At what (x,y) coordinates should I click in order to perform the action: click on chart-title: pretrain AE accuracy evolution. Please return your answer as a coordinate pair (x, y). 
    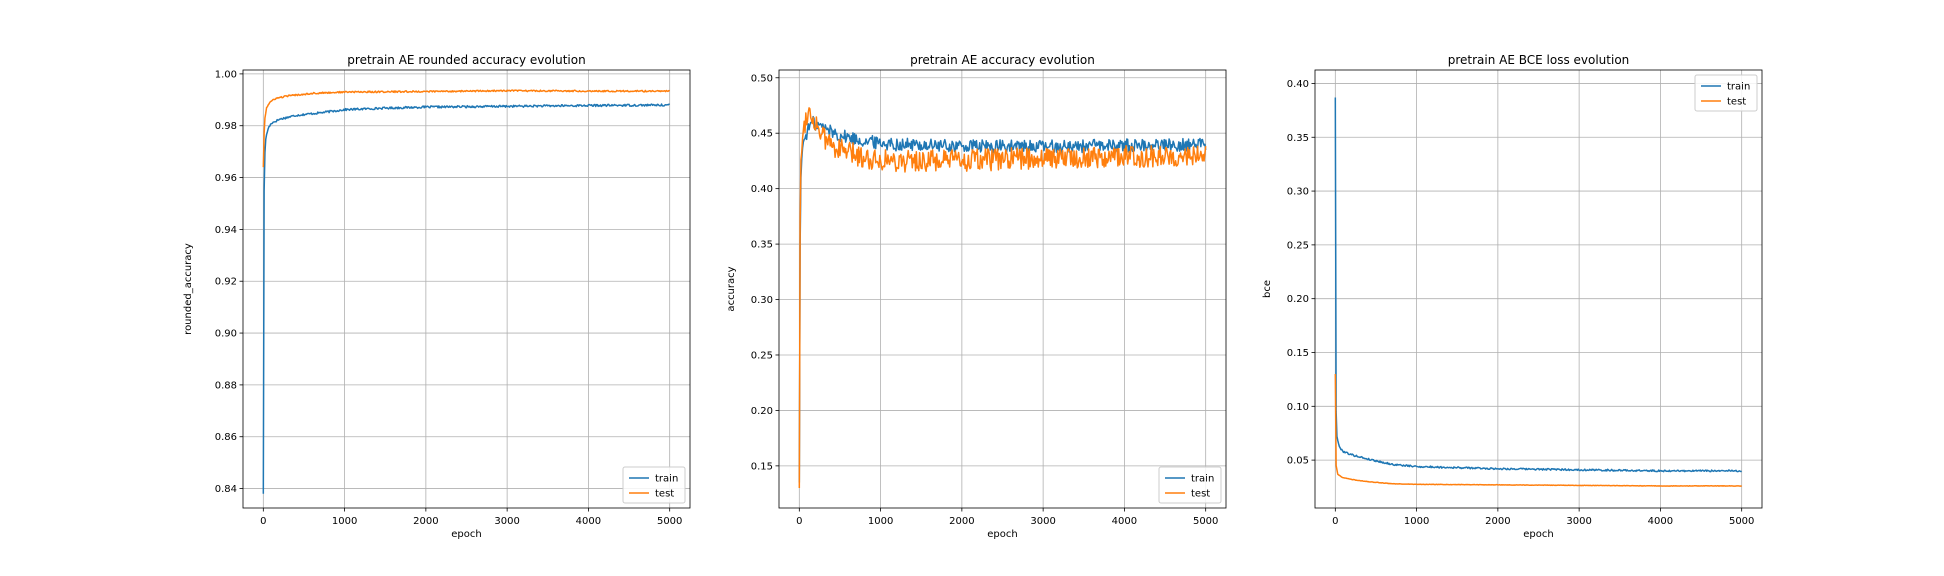
    Looking at the image, I should click on (1002, 60).